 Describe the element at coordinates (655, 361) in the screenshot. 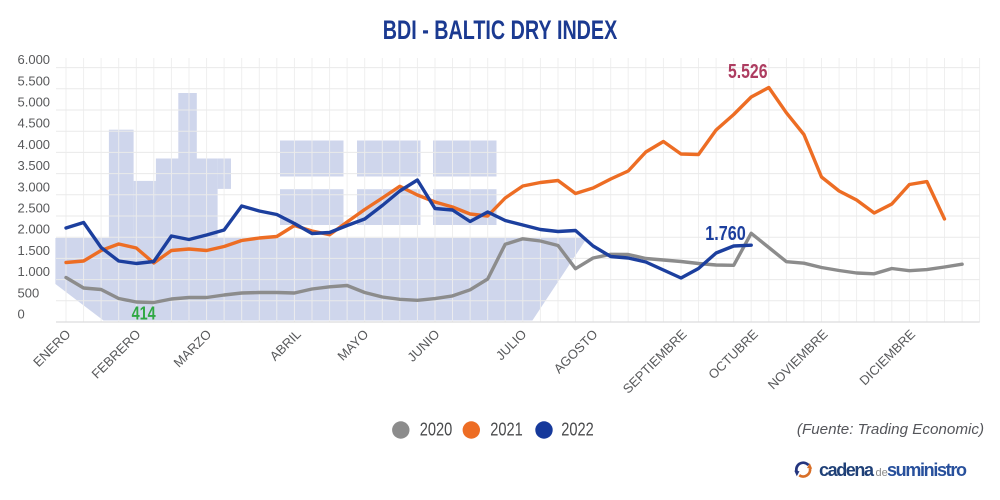

I see `svg-text: SEPTIEMBRE` at that location.